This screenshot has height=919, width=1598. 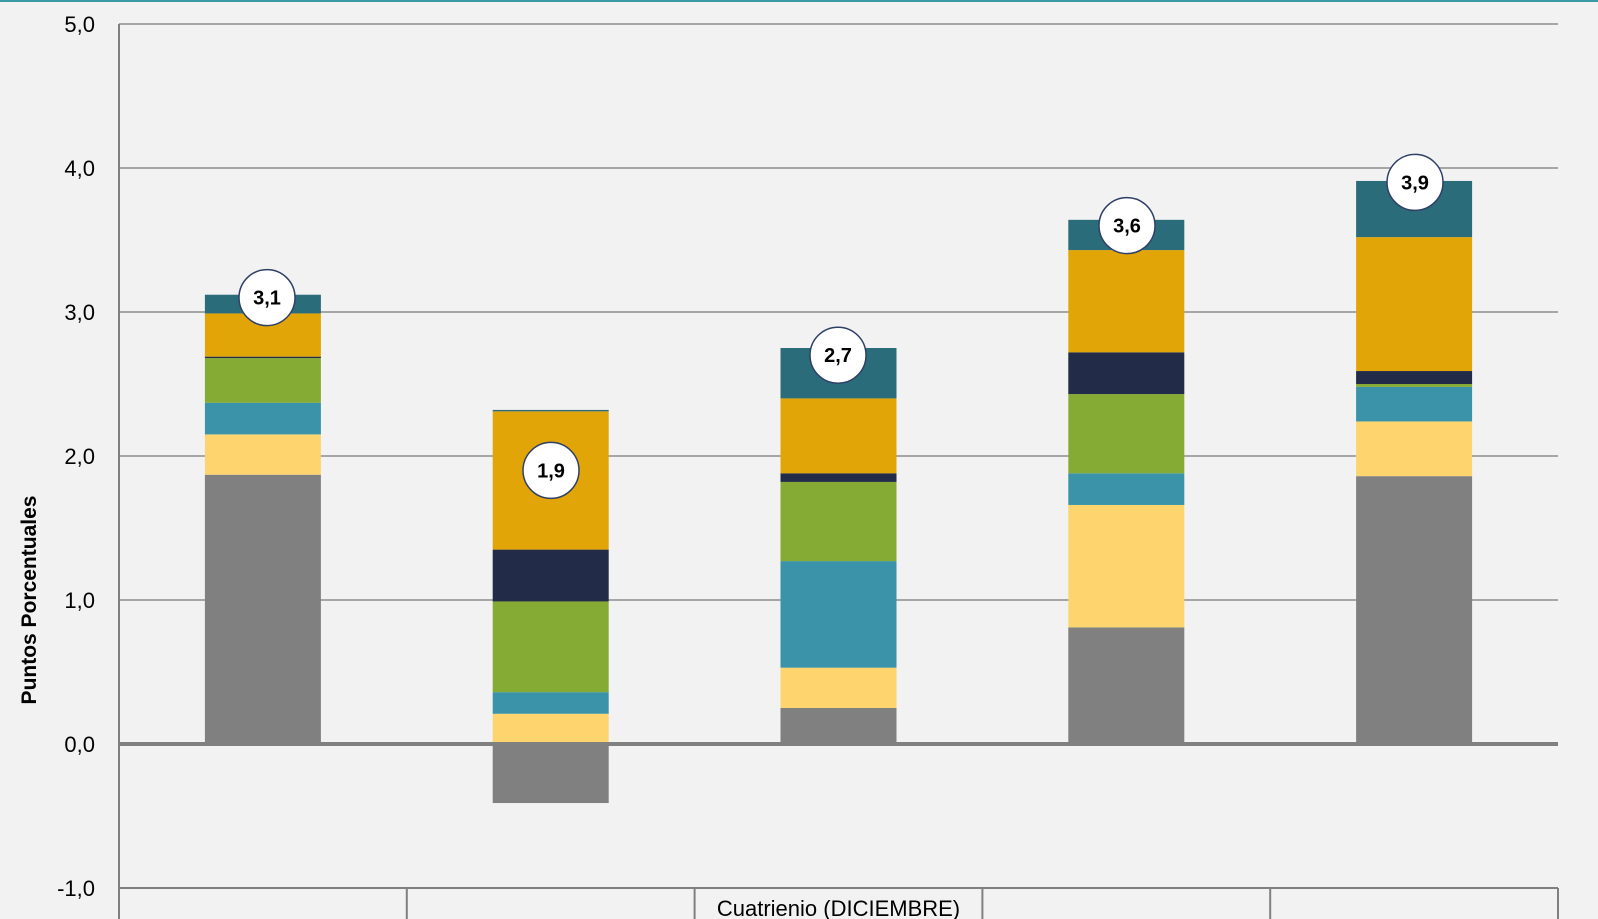 I want to click on y-tick-label: 1,0, so click(x=79, y=600).